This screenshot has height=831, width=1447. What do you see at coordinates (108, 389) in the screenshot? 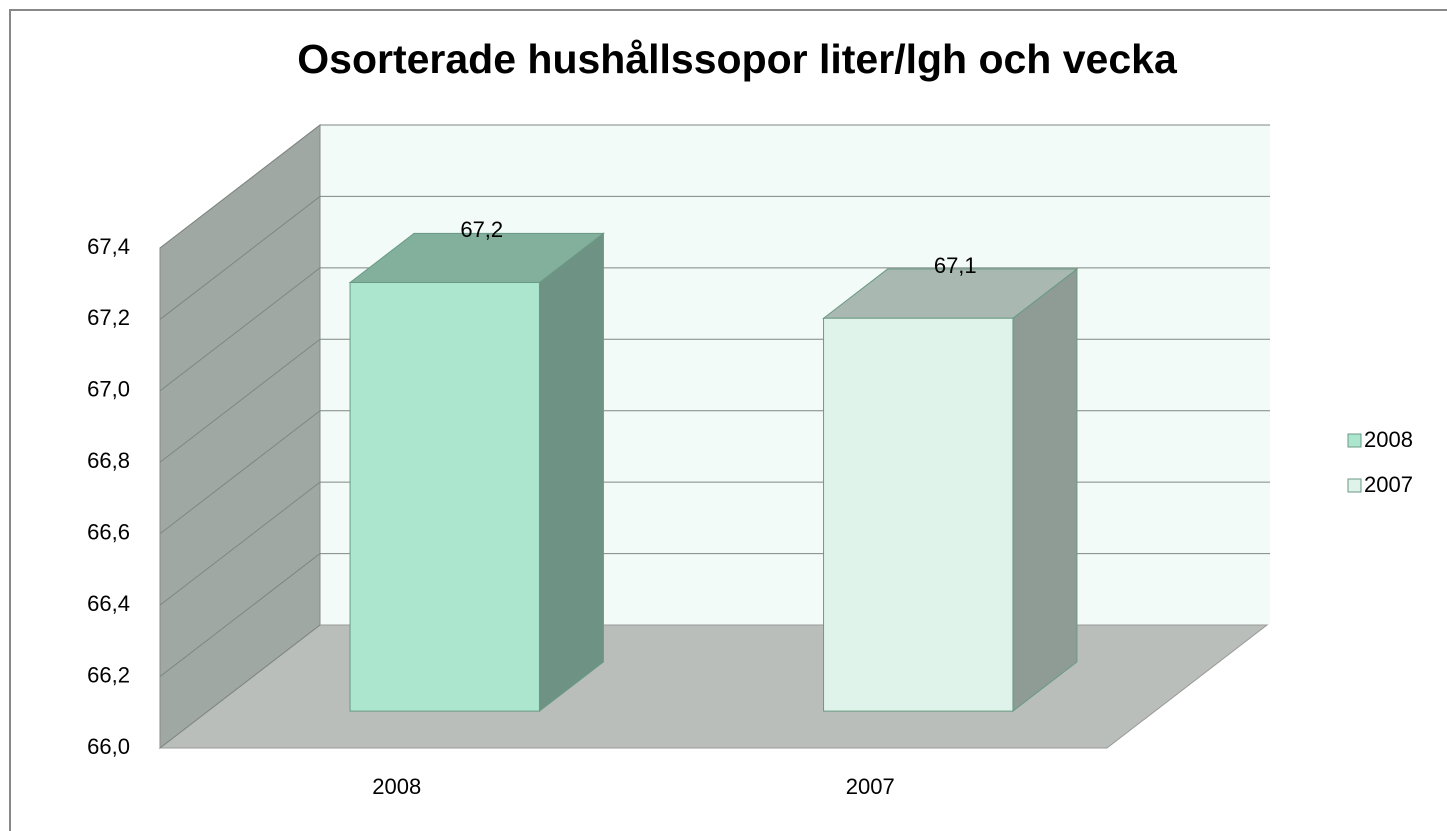
I see `y-tick-label: 67,0` at bounding box center [108, 389].